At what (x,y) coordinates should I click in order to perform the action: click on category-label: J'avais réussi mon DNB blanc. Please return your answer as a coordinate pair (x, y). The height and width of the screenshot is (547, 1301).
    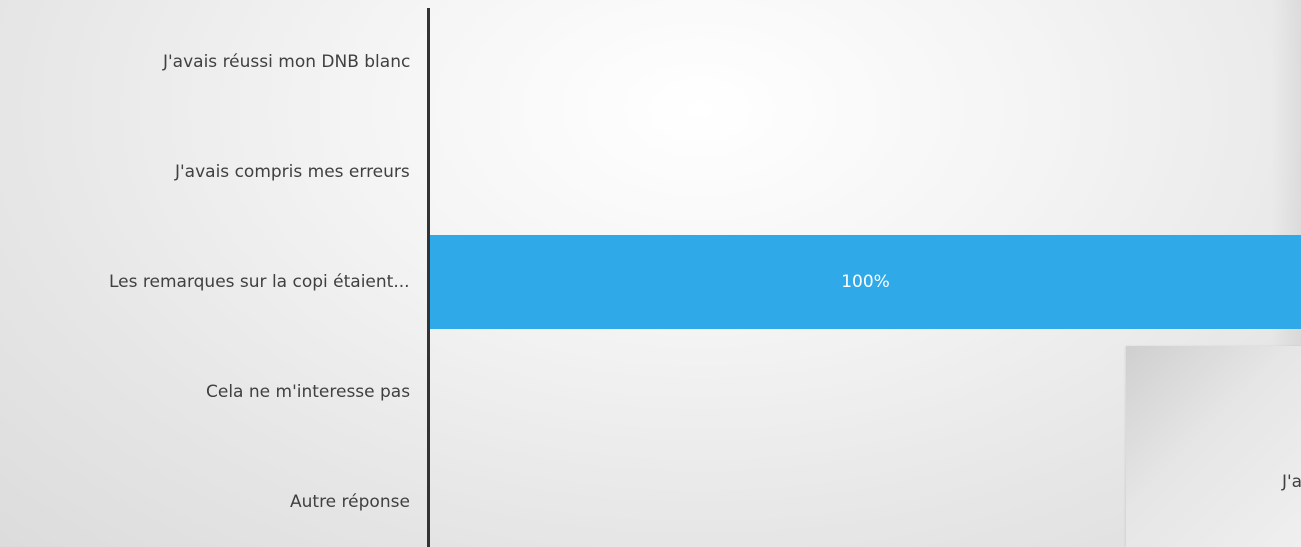
    Looking at the image, I should click on (287, 62).